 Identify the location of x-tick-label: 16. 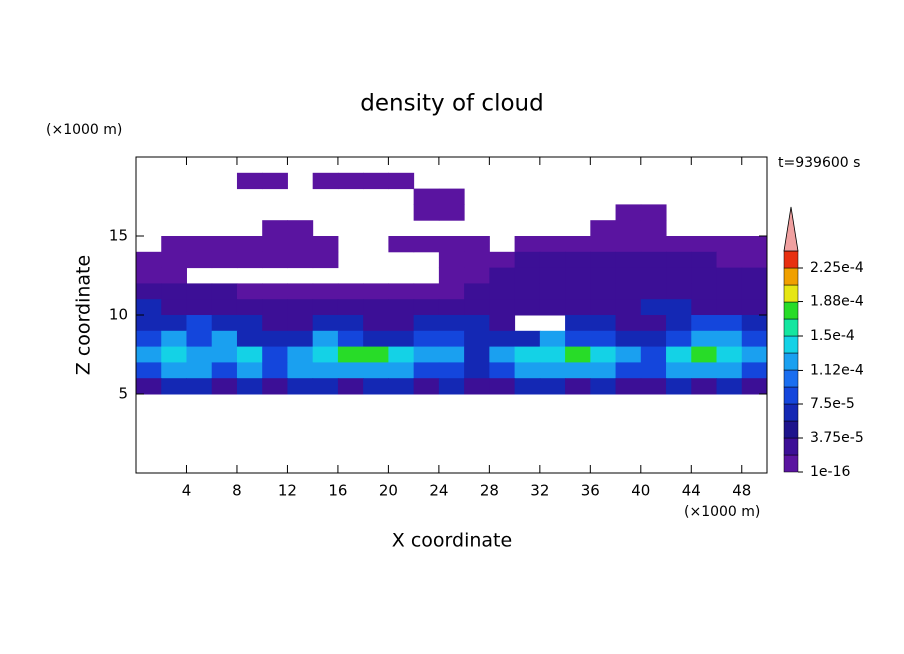
(337, 491).